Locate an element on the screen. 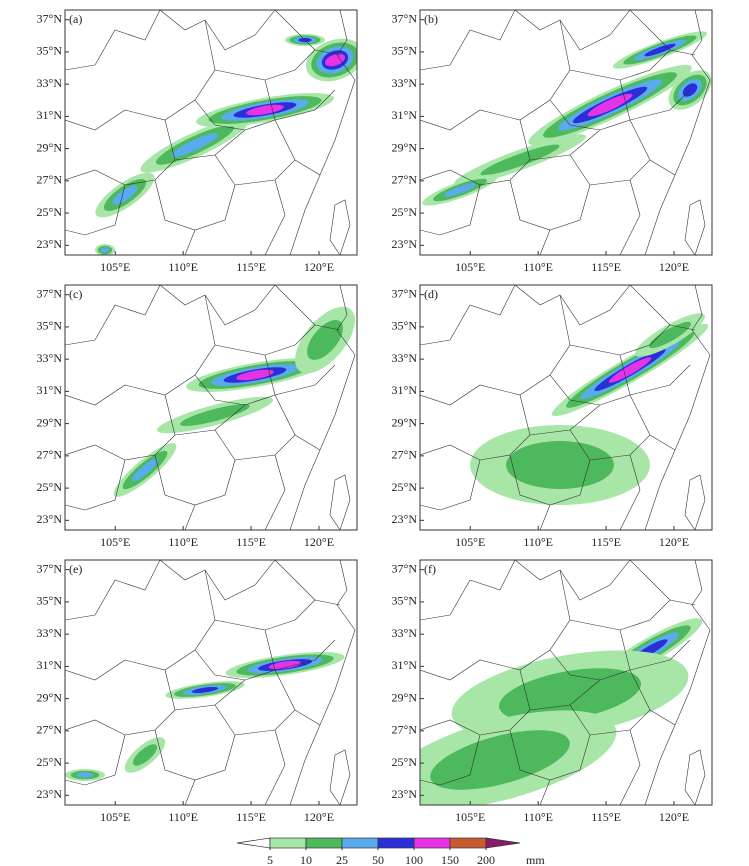 The image size is (749, 866). colorbar-label: 10 is located at coordinates (306, 859).